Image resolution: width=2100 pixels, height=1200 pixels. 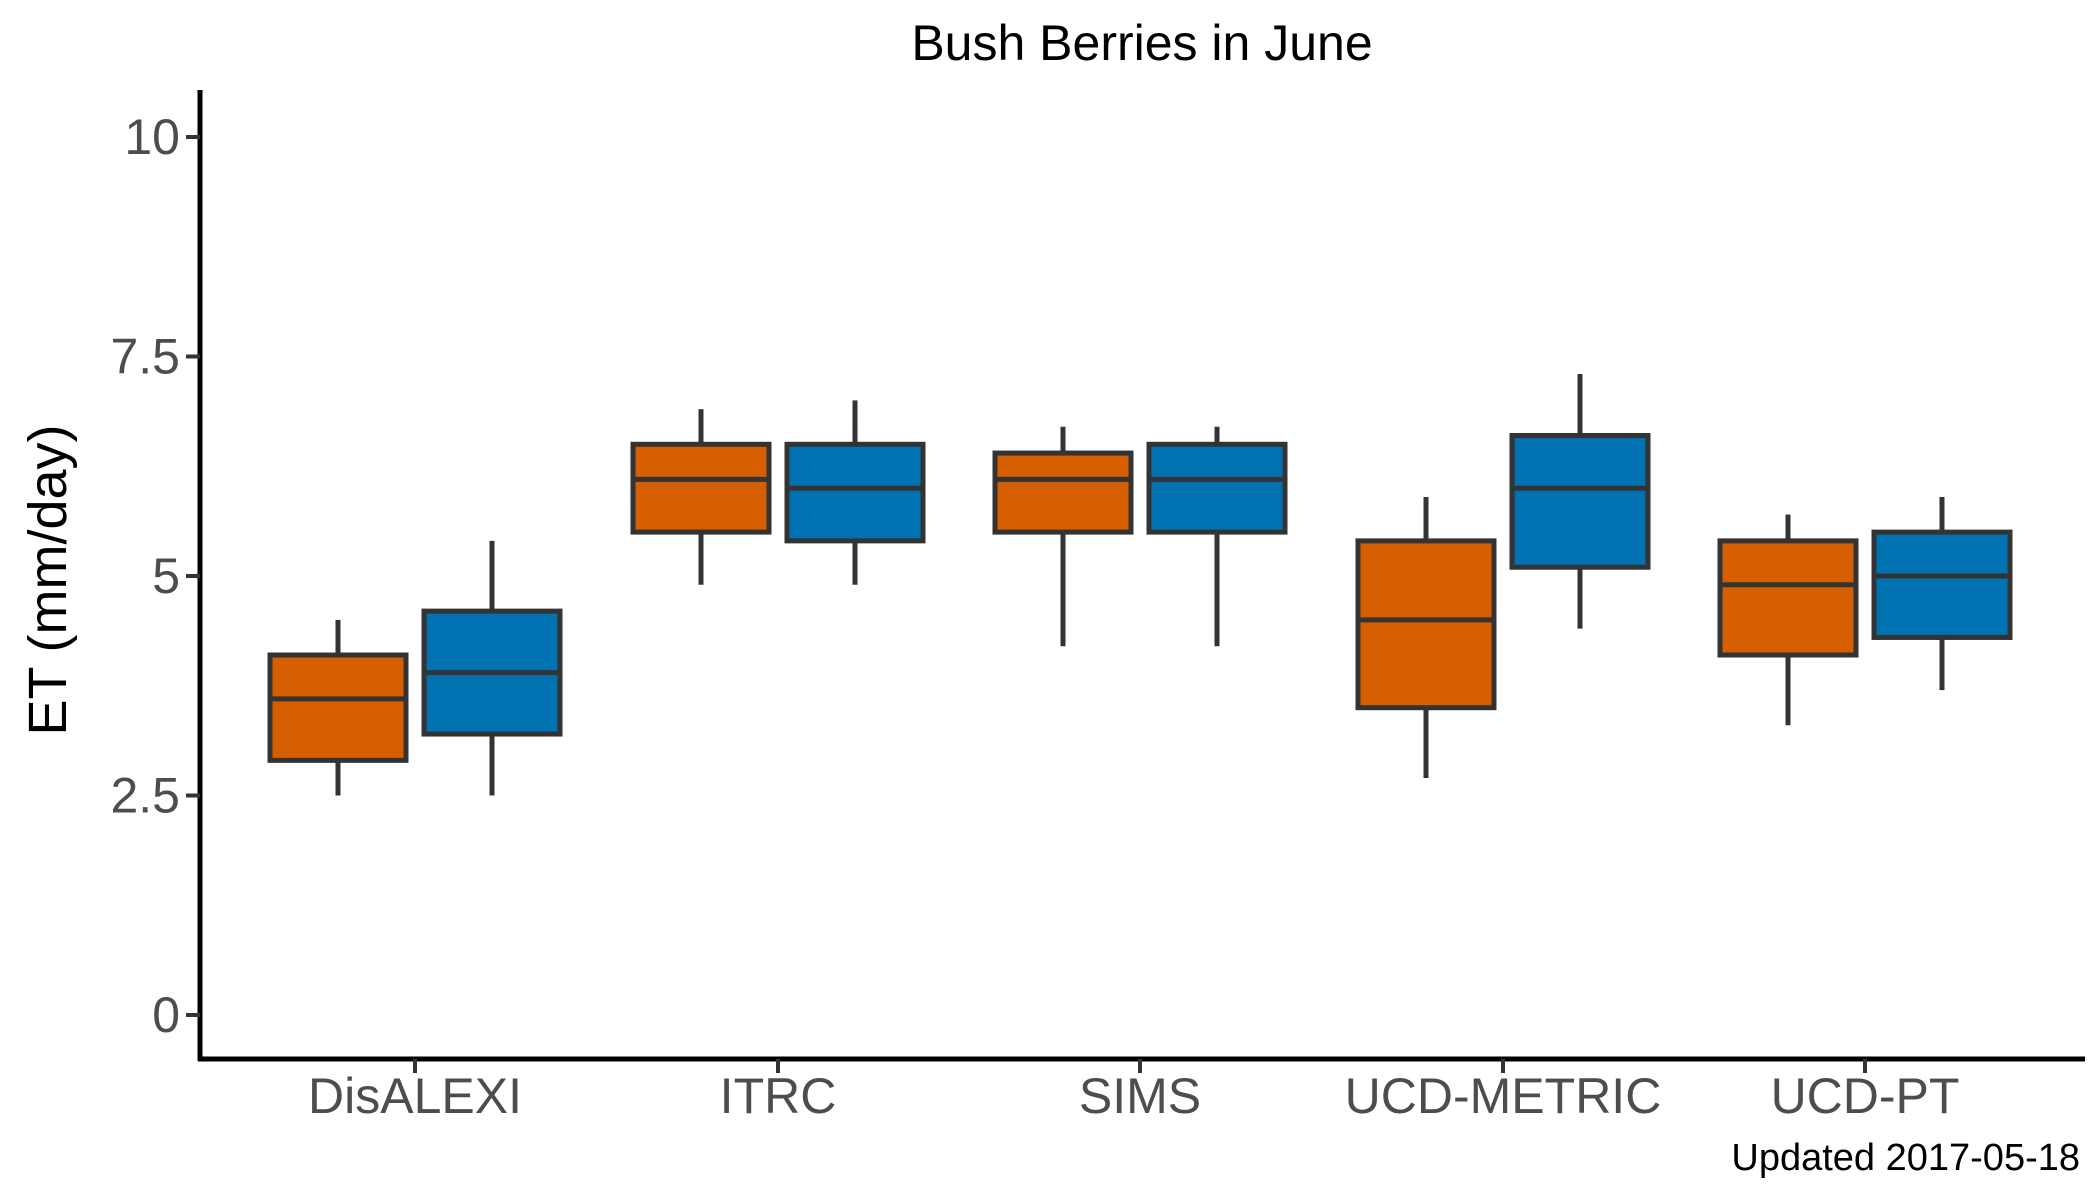 What do you see at coordinates (778, 1096) in the screenshot?
I see `x-tick-label: ITRC` at bounding box center [778, 1096].